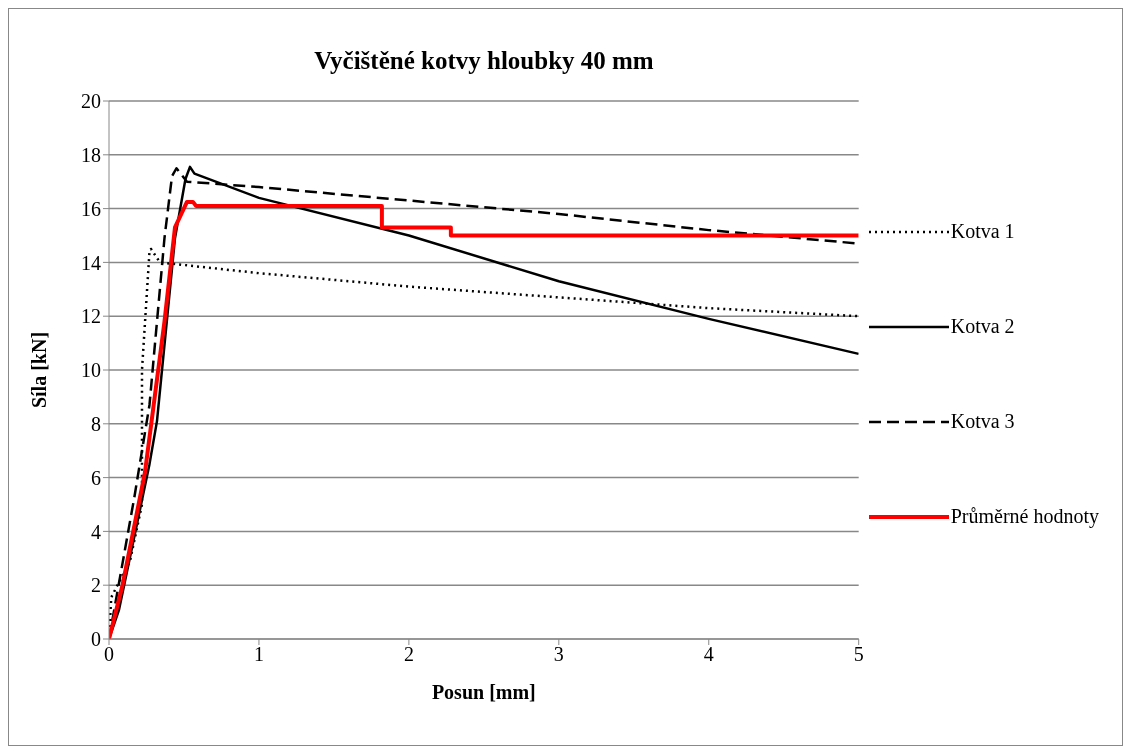 Image resolution: width=1129 pixels, height=752 pixels. What do you see at coordinates (39, 370) in the screenshot?
I see `y-axis-title: Síla [kN]` at bounding box center [39, 370].